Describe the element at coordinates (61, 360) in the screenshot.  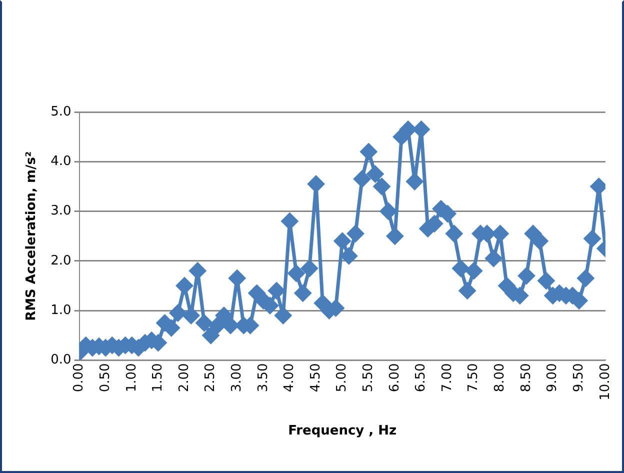
I see `y-tick-label: 0.0` at that location.